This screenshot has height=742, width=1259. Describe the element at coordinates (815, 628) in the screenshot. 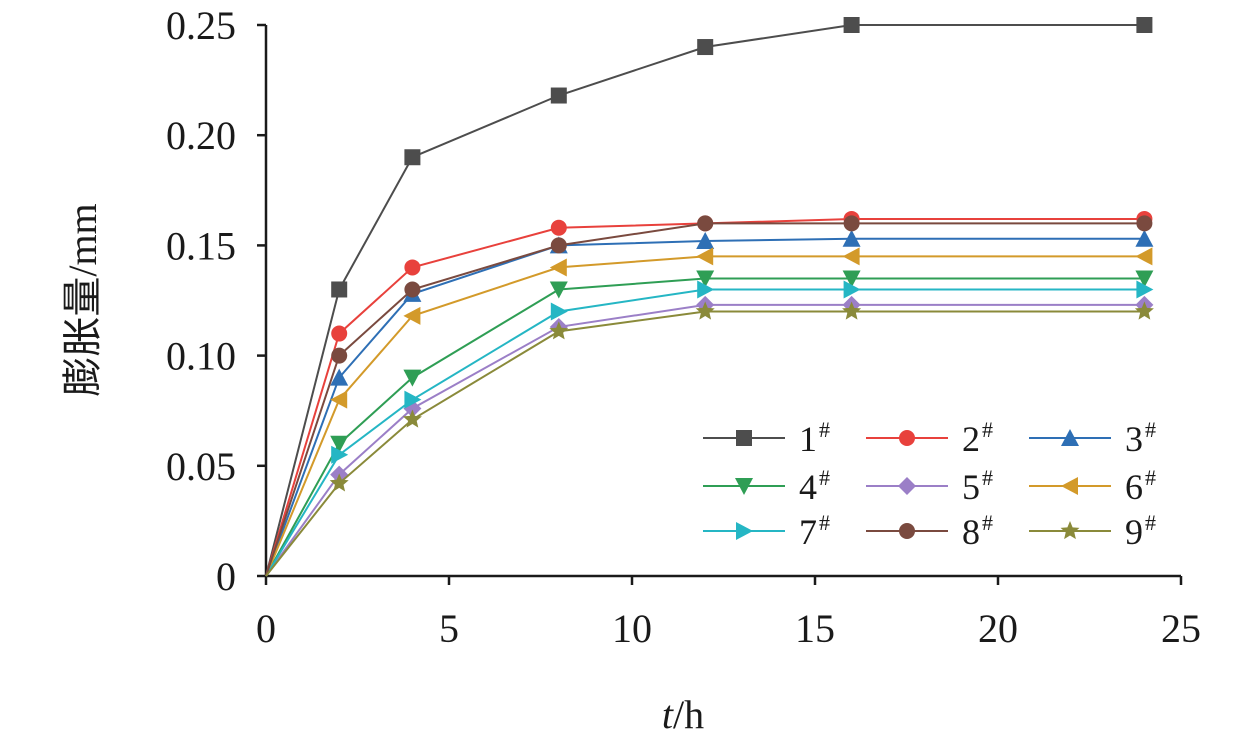

I see `x-tick-label: 15` at that location.